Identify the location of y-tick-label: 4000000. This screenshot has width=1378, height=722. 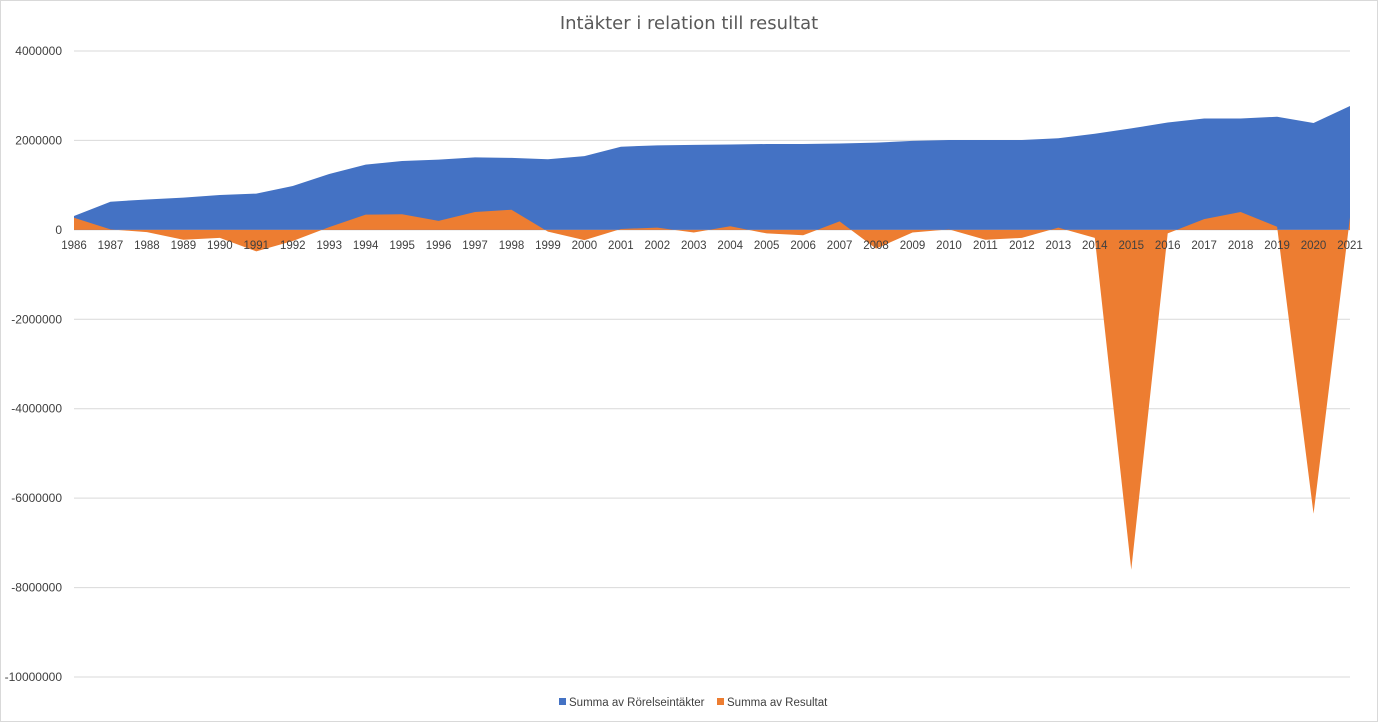
(38, 51).